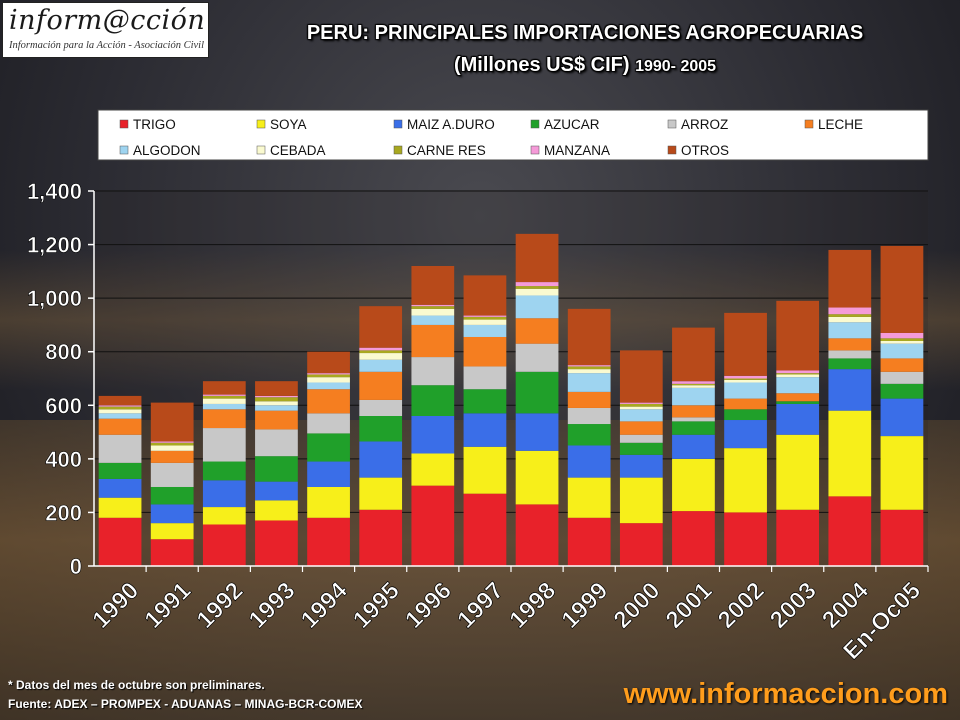 Image resolution: width=960 pixels, height=720 pixels. Describe the element at coordinates (272, 605) in the screenshot. I see `x-tick-label: 1993` at that location.